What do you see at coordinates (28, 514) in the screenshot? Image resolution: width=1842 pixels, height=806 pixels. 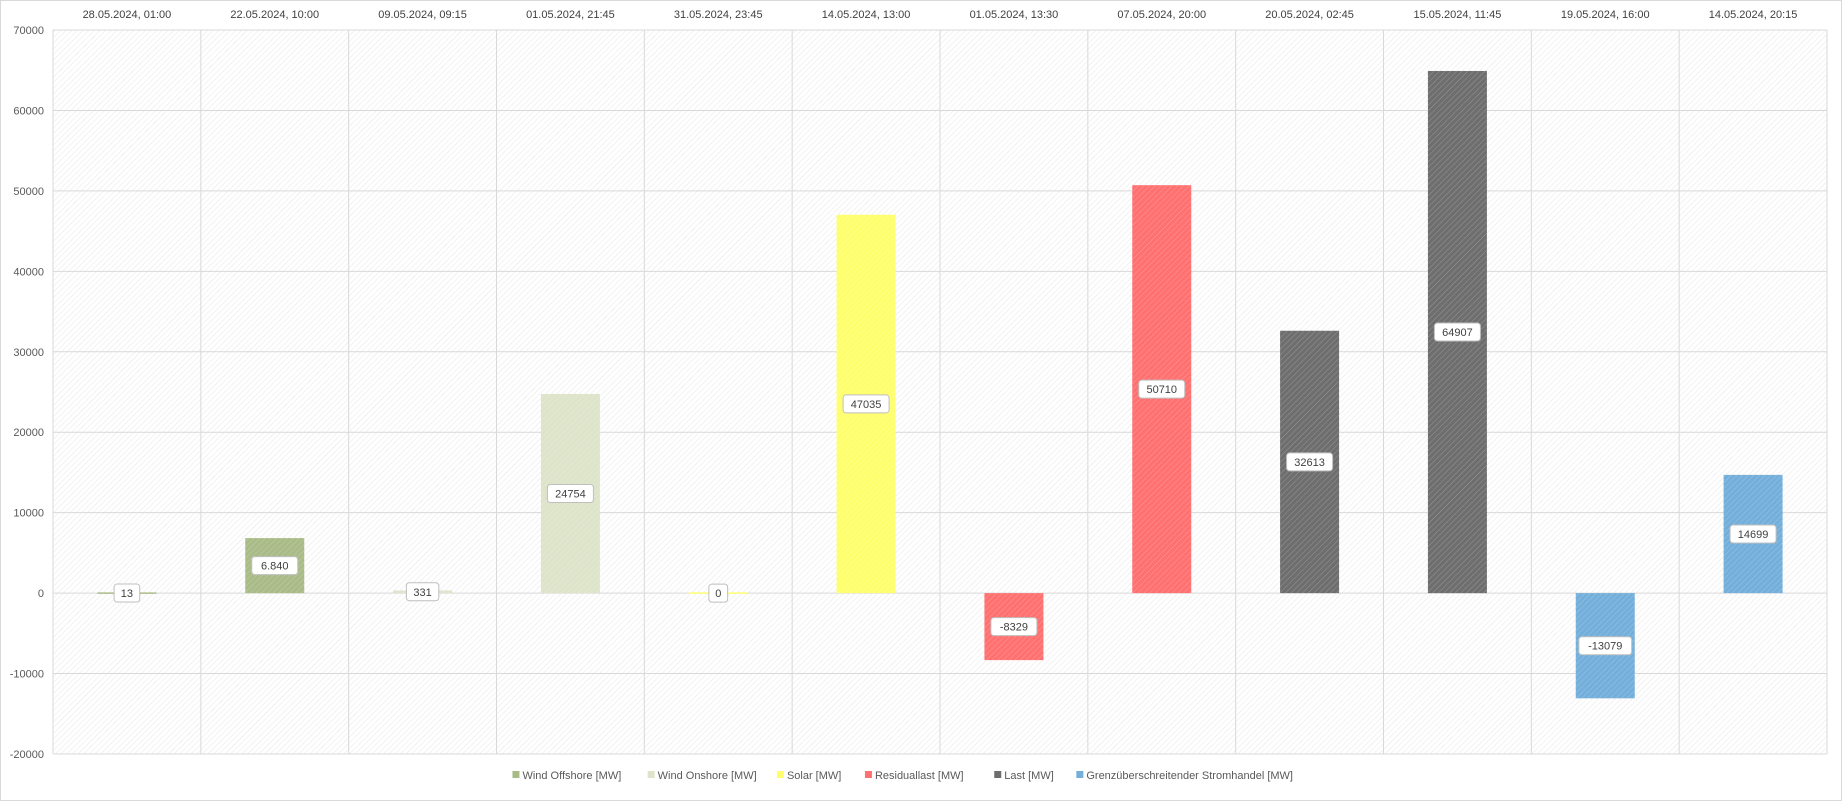 I see `y-tick-label: 10000` at bounding box center [28, 514].